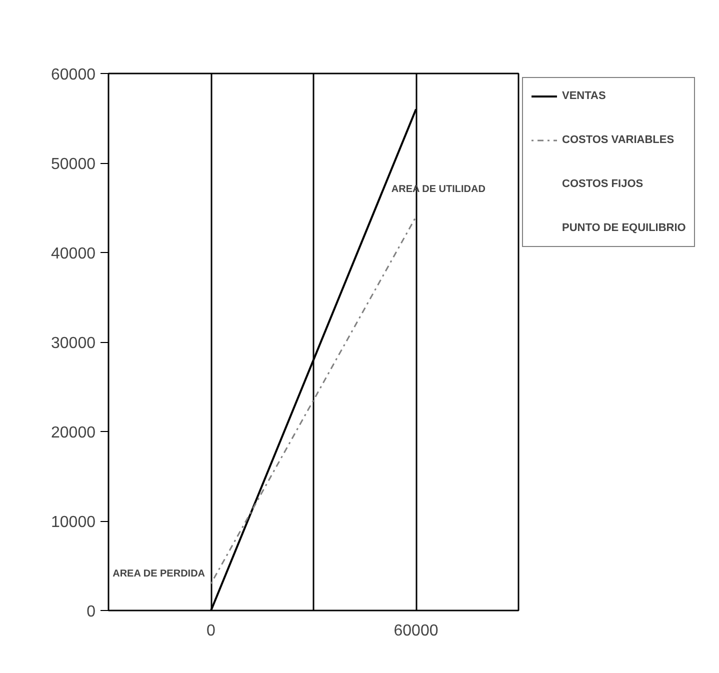 Image resolution: width=719 pixels, height=673 pixels. I want to click on y-tick-label: 0, so click(91, 612).